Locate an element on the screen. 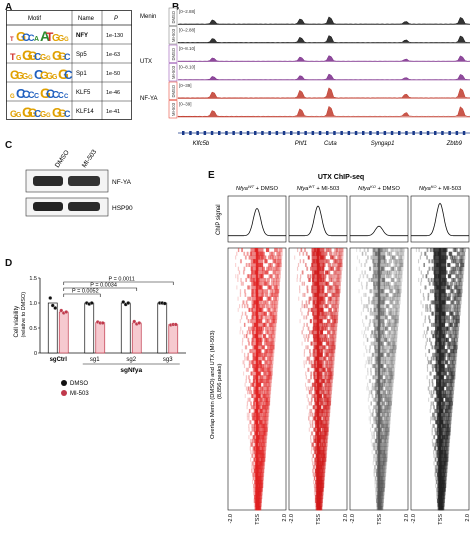 The image size is (474, 535). motif-name: NFY is located at coordinates (82, 36).